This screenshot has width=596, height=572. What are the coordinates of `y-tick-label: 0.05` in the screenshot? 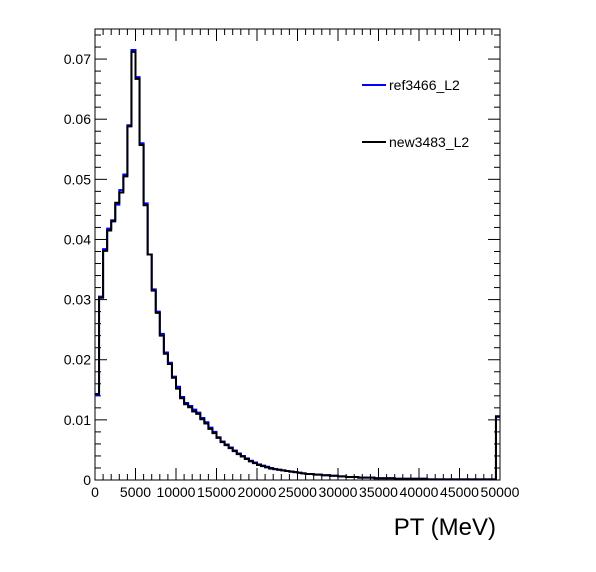 It's located at (77, 179).